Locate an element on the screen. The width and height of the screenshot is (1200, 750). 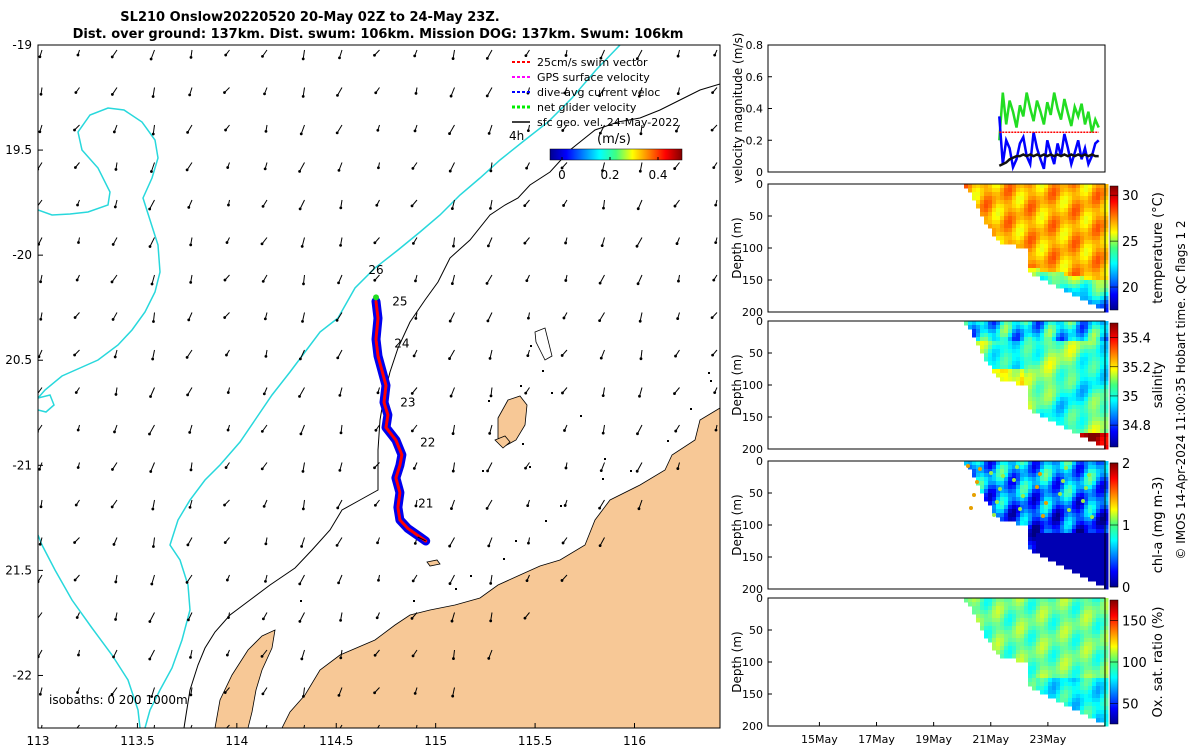
depth-tick-label: 150 is located at coordinates (752, 694).